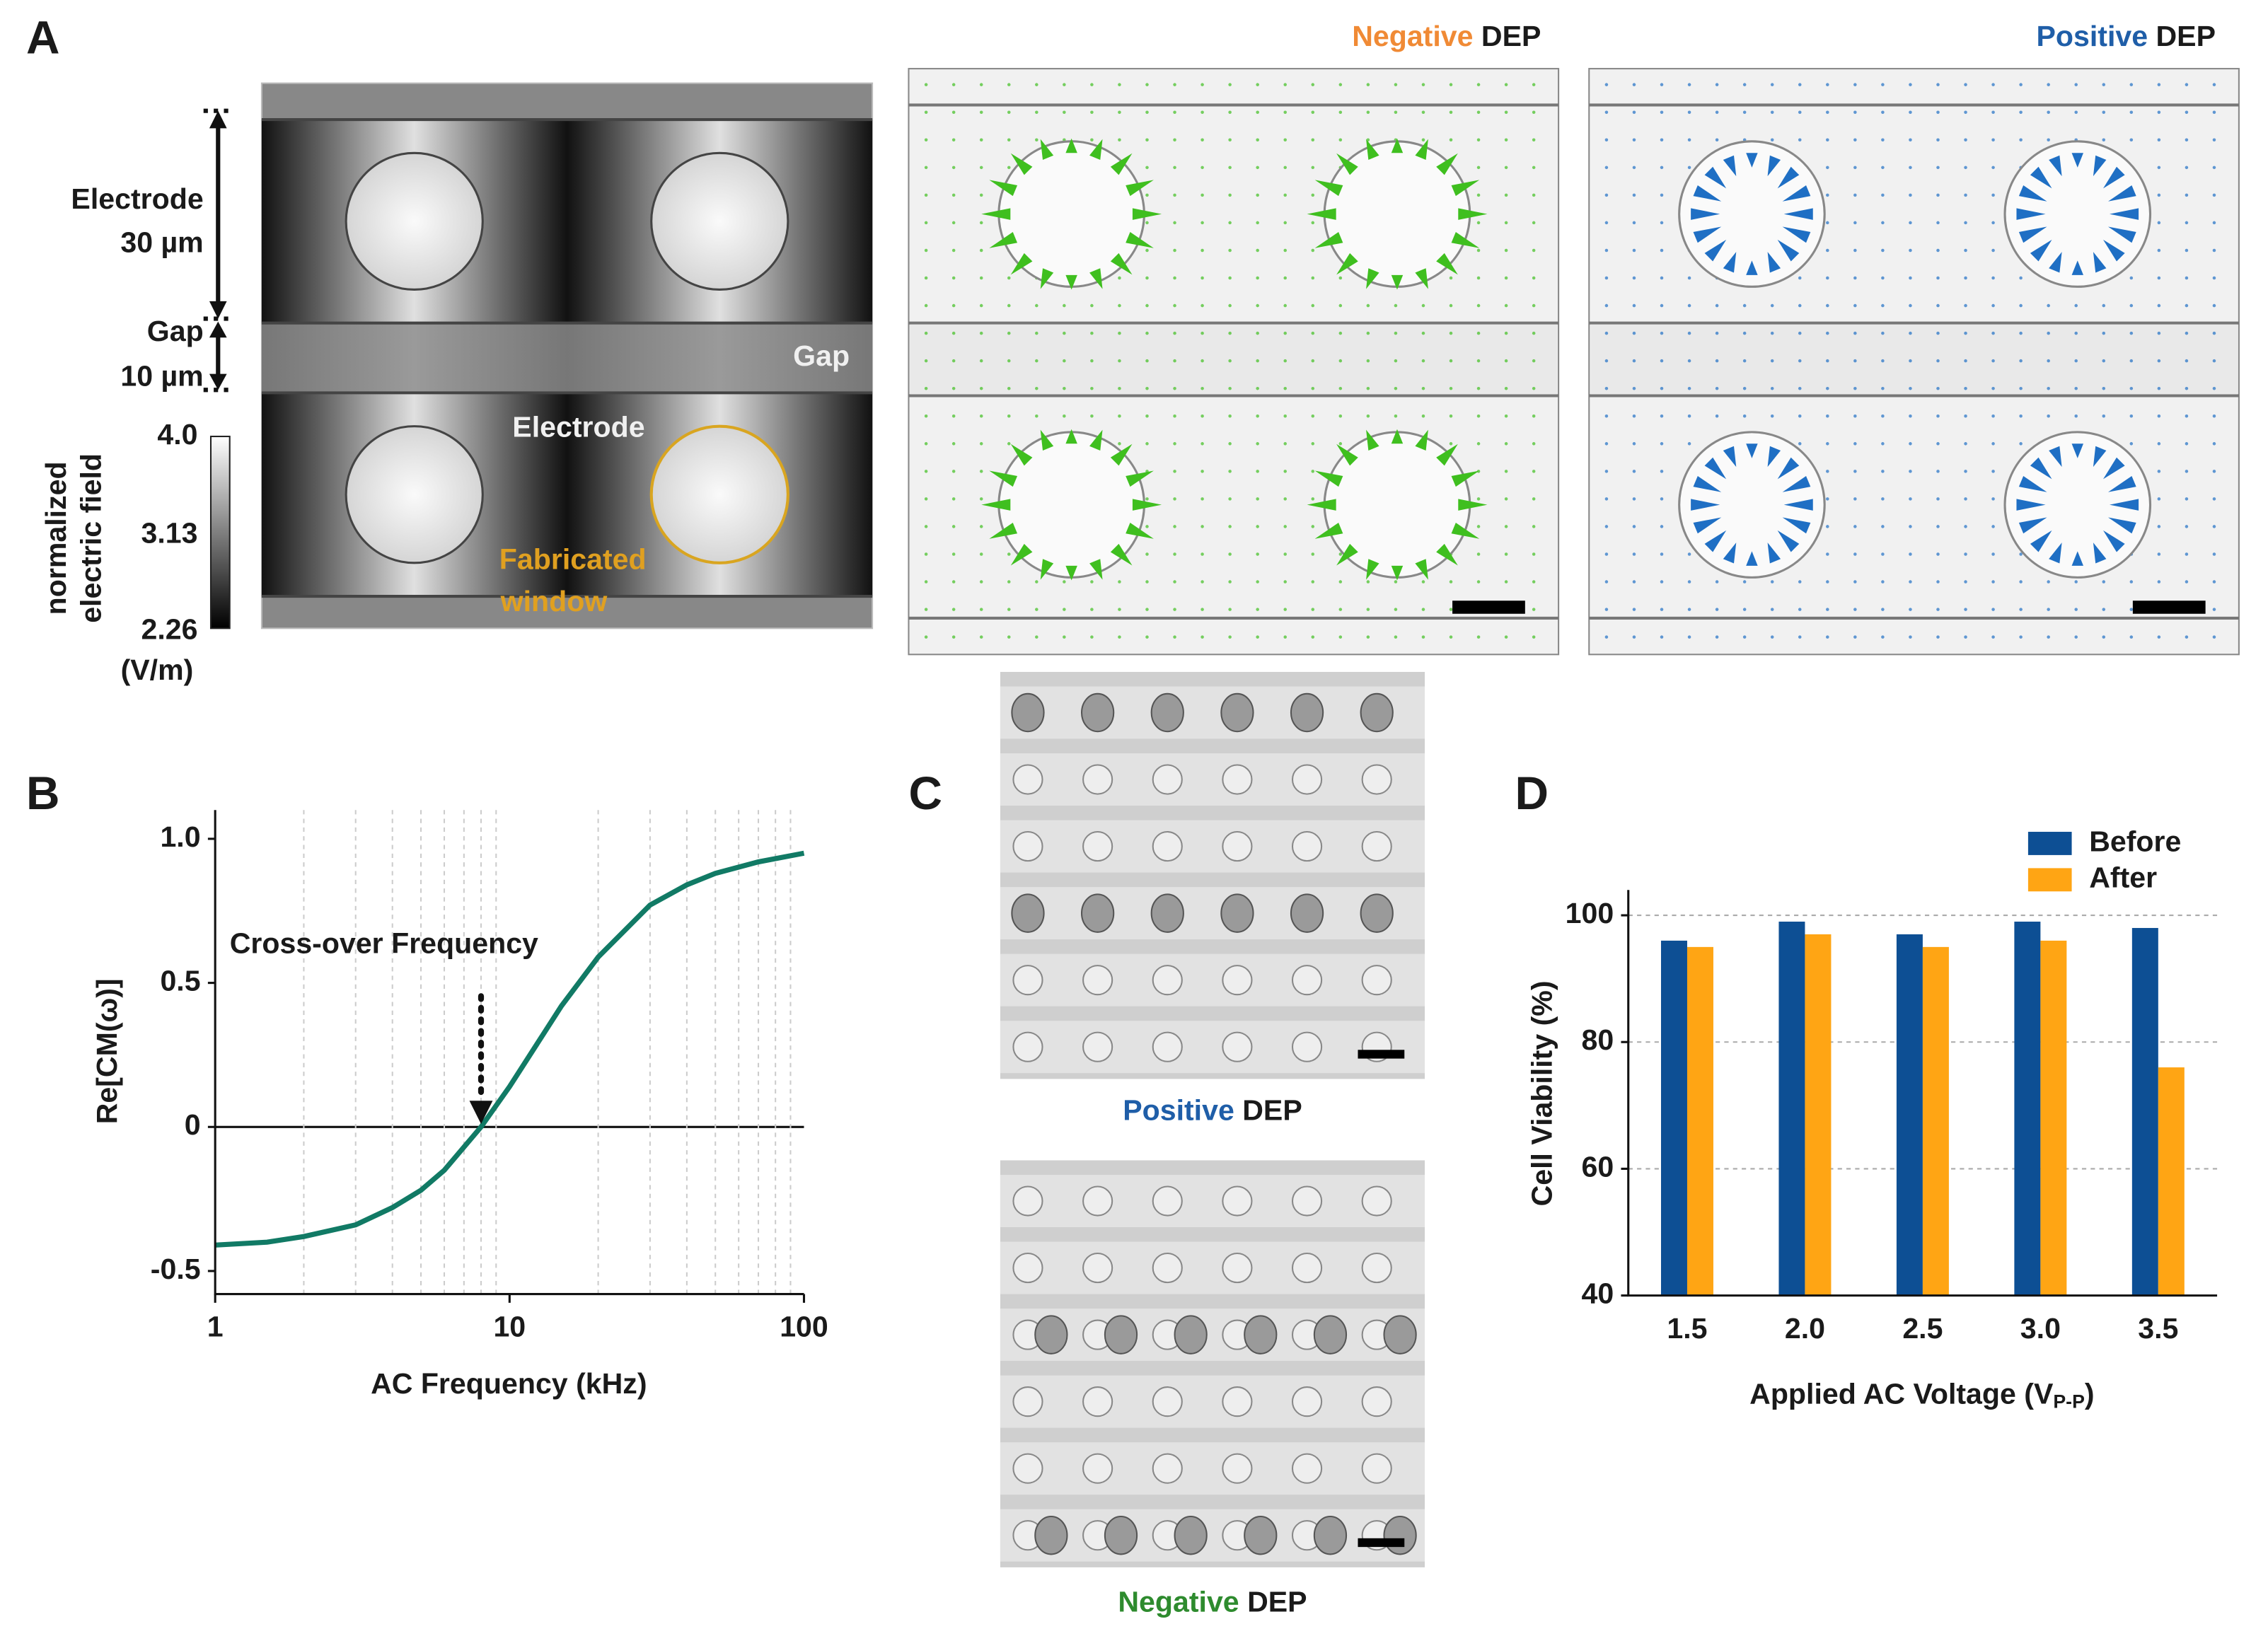 The width and height of the screenshot is (2268, 1636). What do you see at coordinates (1488, 607) in the screenshot?
I see `scale-bar` at bounding box center [1488, 607].